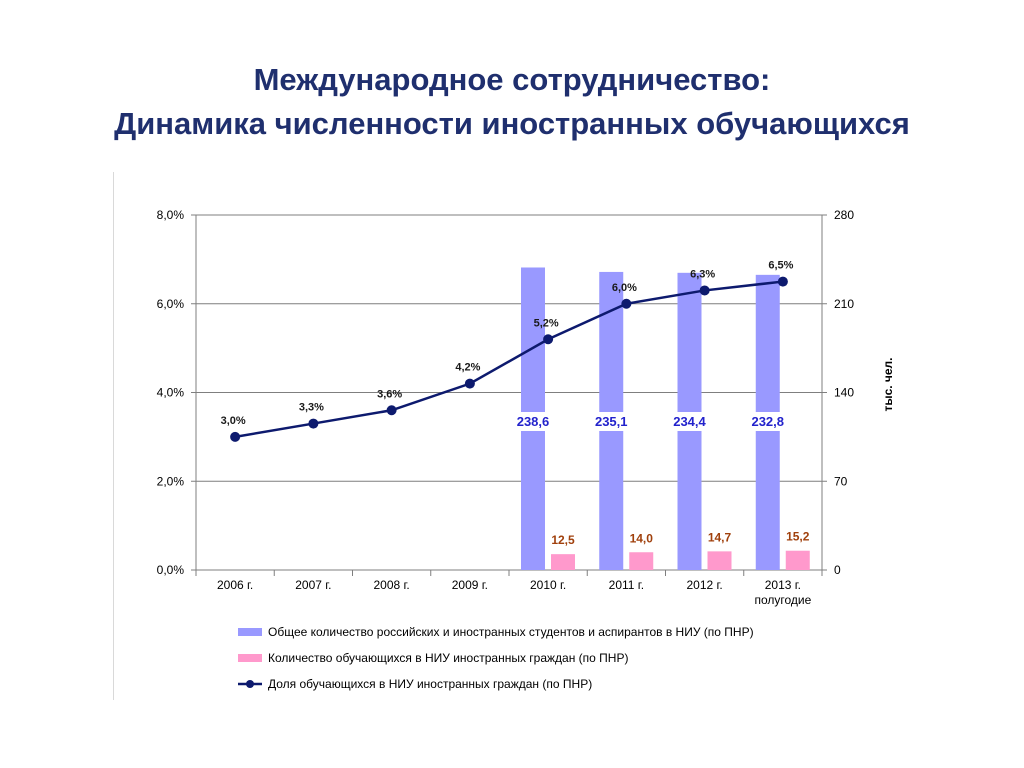  I want to click on left-tick-label: 8,0%, so click(171, 215).